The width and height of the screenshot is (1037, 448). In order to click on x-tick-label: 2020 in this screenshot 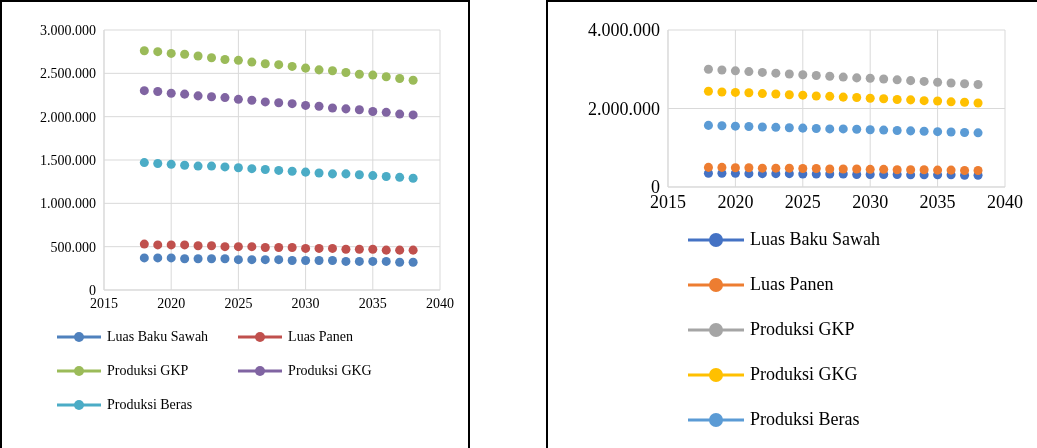, I will do `click(735, 201)`.